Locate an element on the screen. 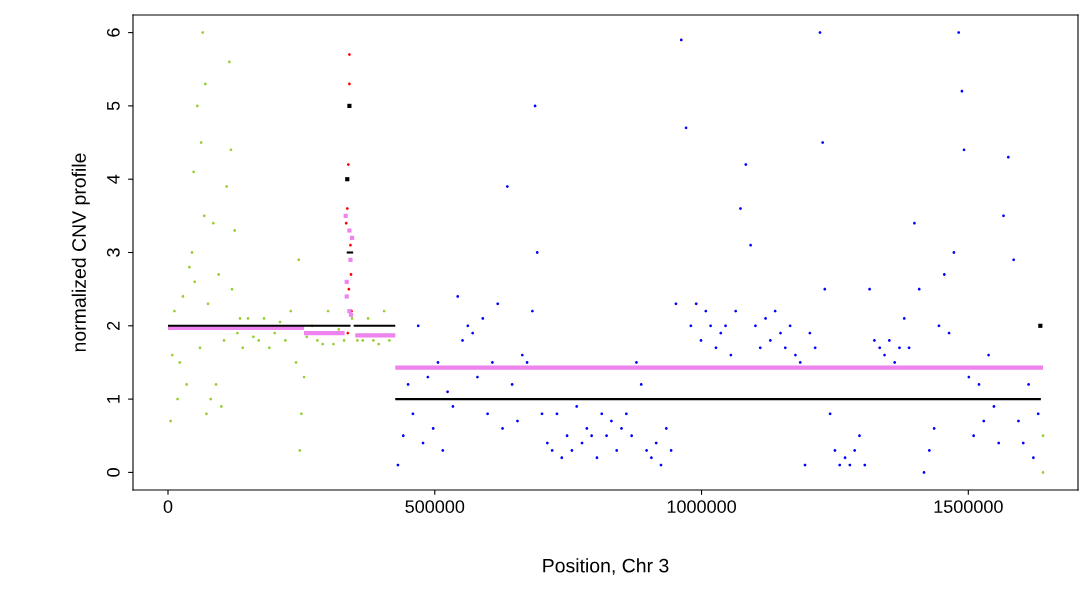  x-tick-label: 0 is located at coordinates (168, 506).